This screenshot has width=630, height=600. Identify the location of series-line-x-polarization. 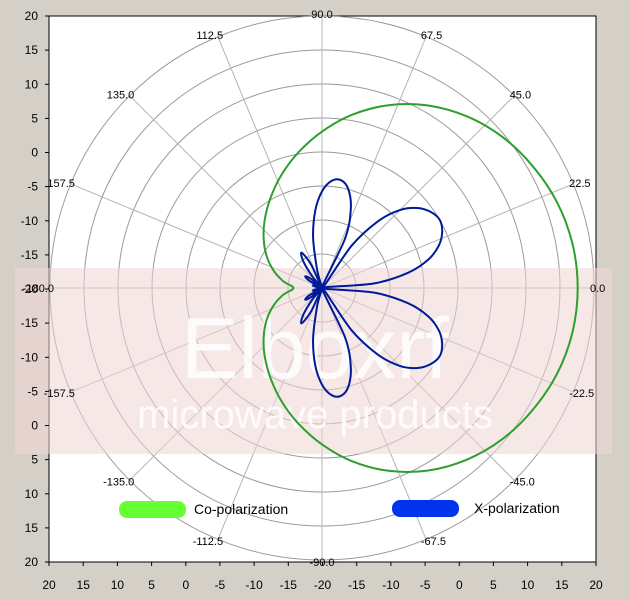
(372, 288).